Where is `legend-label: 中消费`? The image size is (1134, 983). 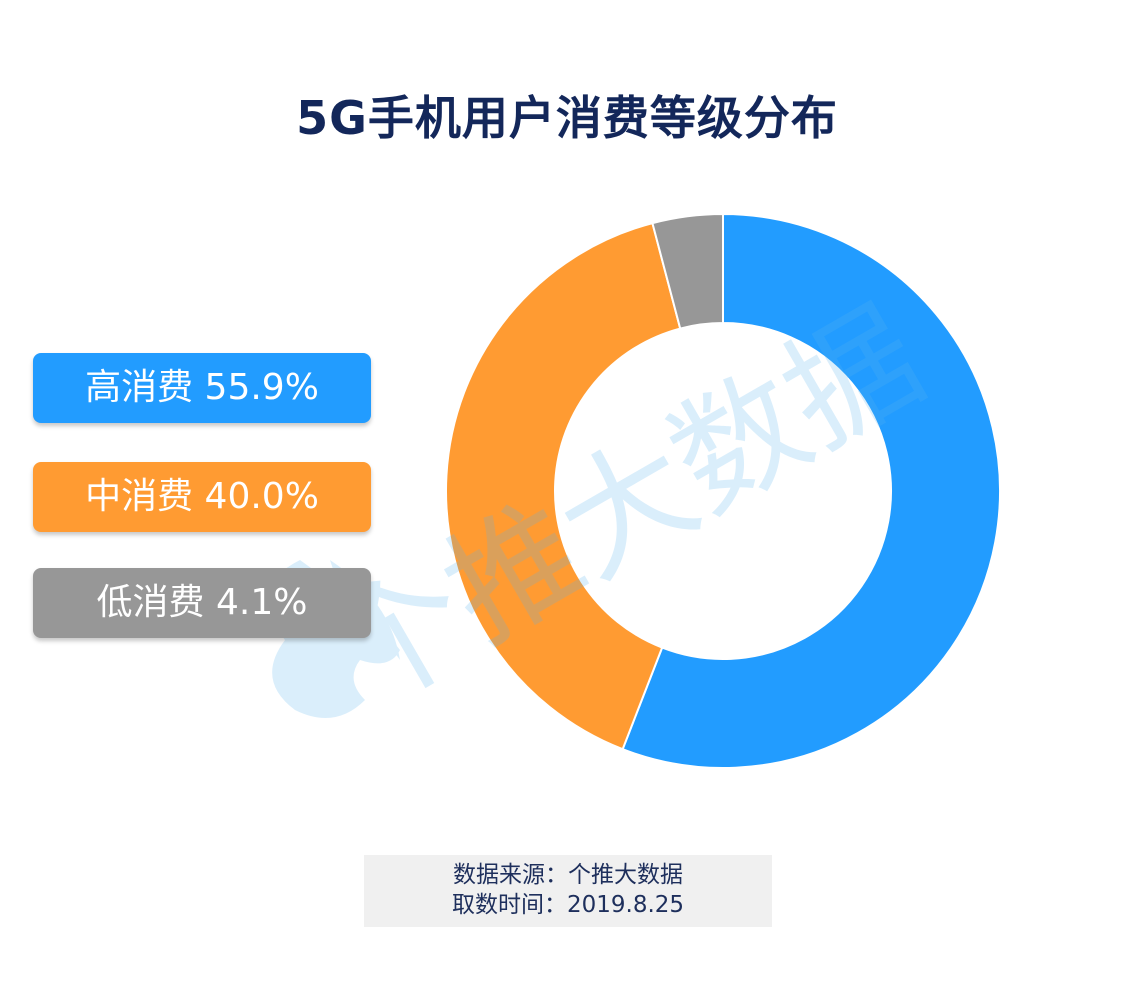
legend-label: 中消费 is located at coordinates (139, 496).